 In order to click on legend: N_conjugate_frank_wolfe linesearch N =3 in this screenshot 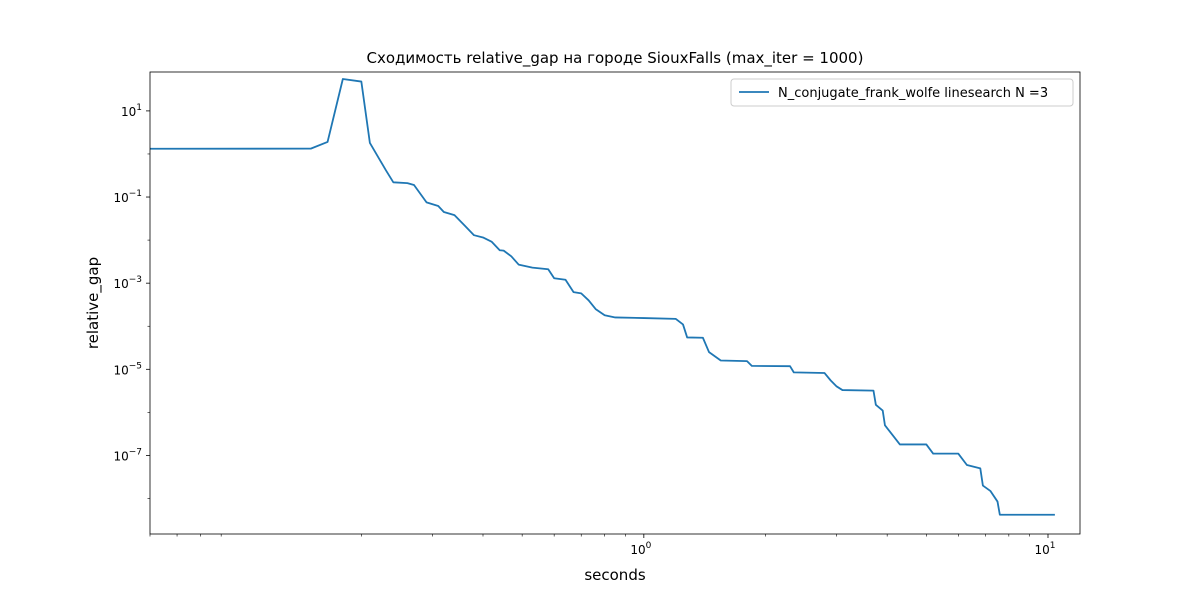, I will do `click(902, 92)`.